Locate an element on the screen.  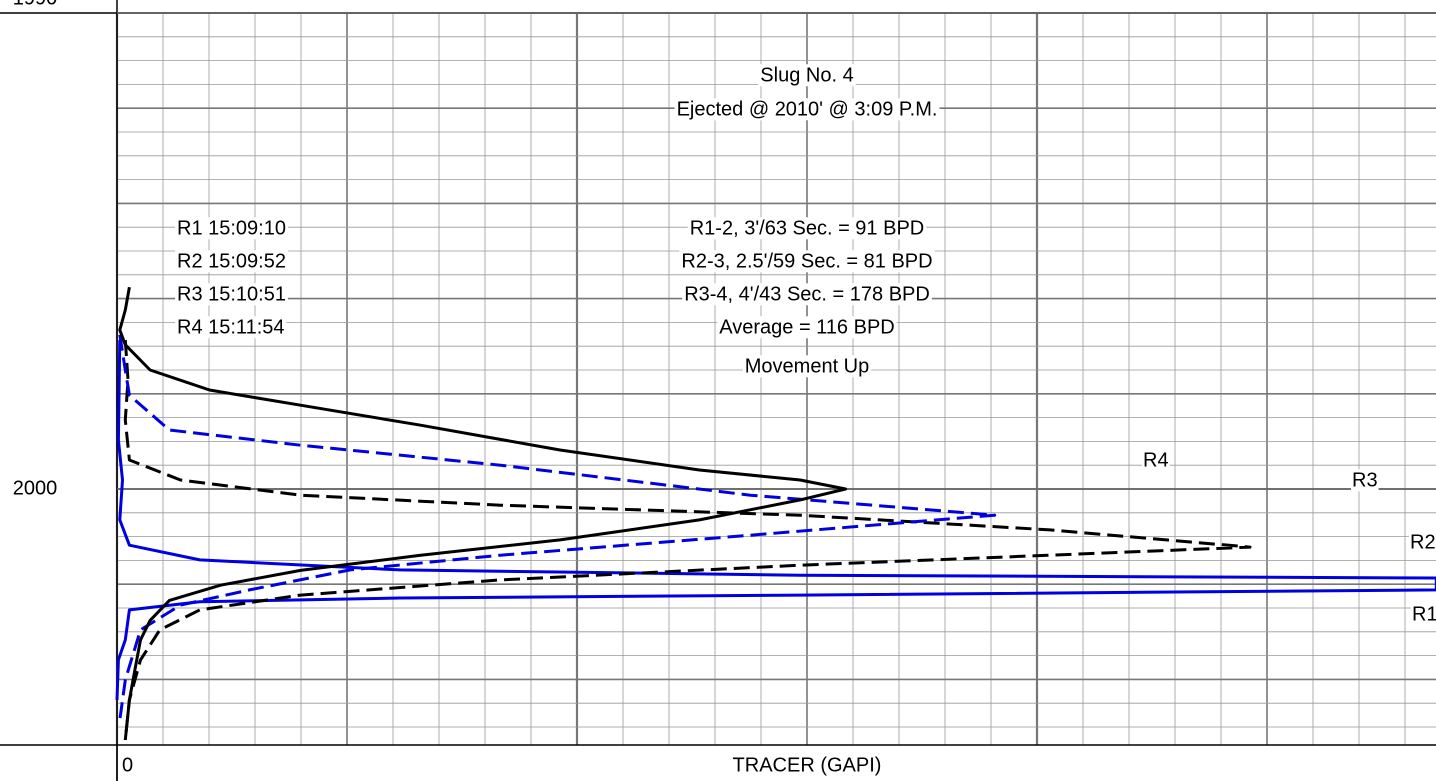
curve-label: R1 is located at coordinates (1424, 614).